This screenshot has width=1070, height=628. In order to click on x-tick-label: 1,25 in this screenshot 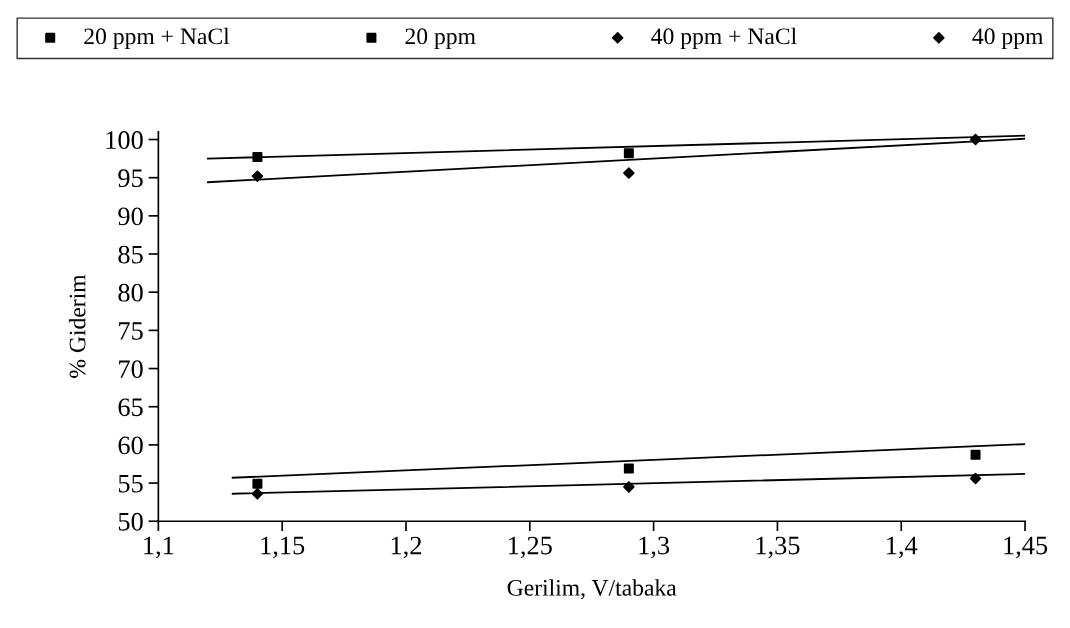, I will do `click(530, 547)`.